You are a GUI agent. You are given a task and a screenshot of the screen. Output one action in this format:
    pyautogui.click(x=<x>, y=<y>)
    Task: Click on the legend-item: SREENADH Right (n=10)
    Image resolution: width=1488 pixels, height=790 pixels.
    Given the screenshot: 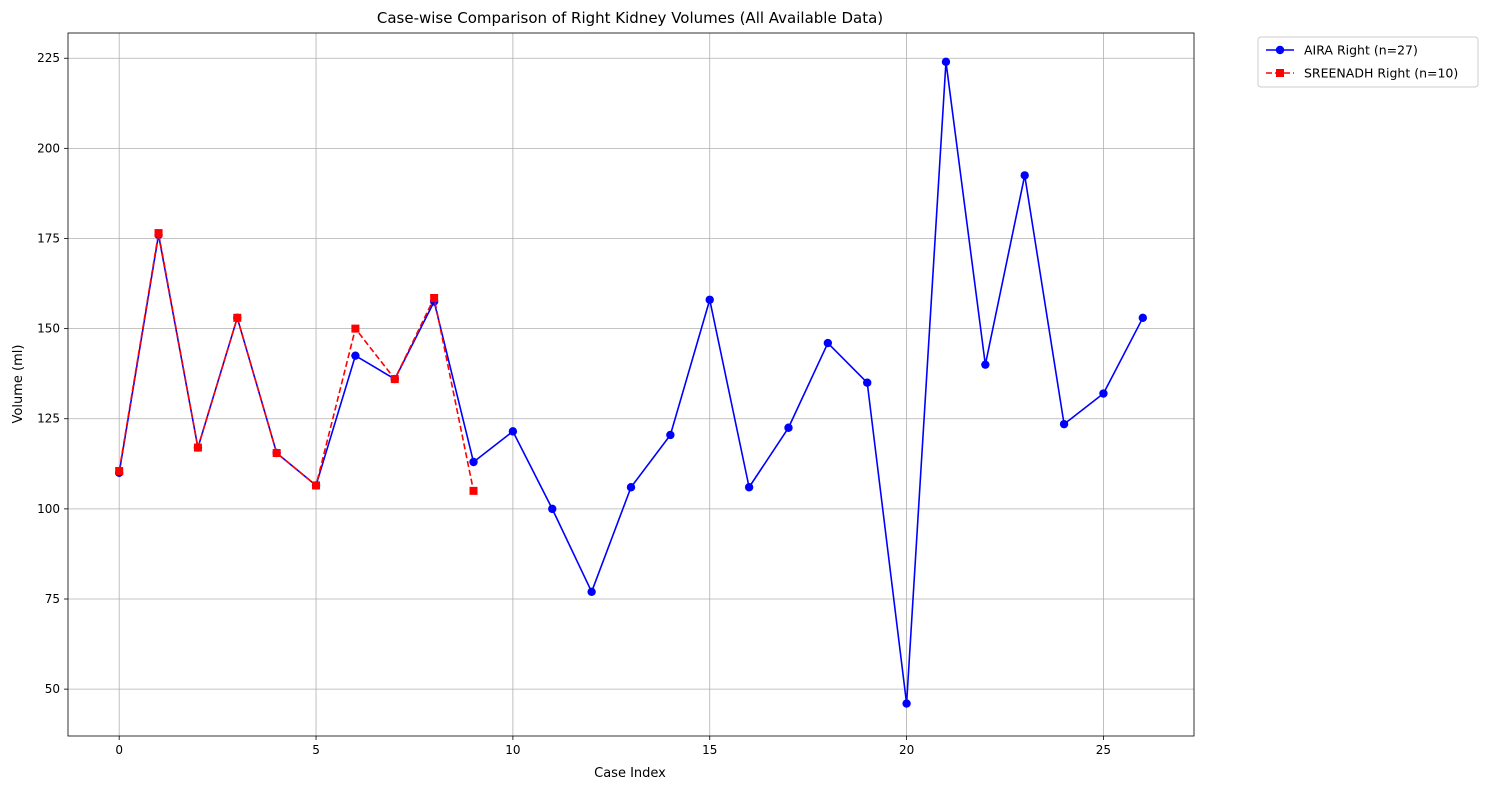 What is the action you would take?
    pyautogui.click(x=1362, y=73)
    